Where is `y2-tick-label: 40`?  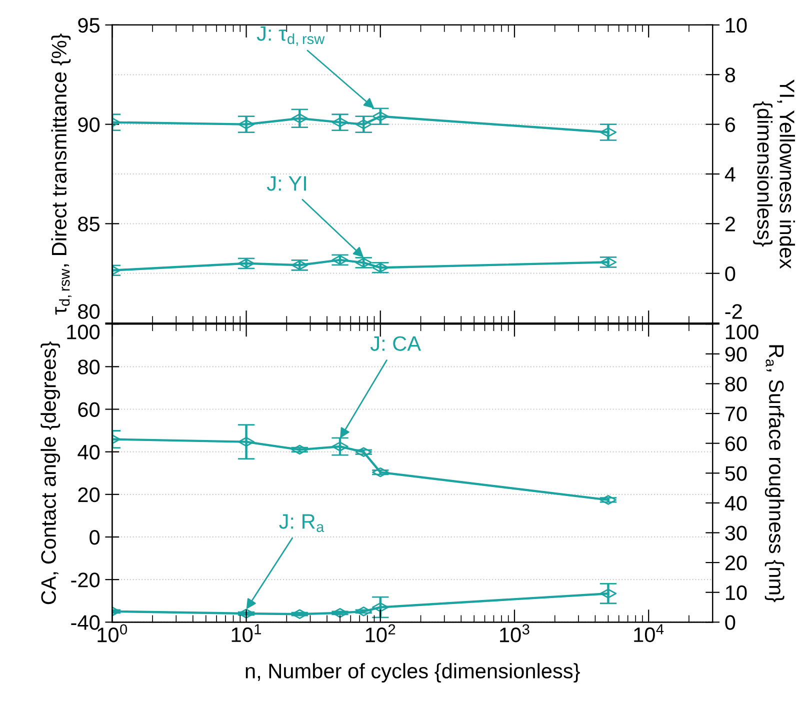 y2-tick-label: 40 is located at coordinates (735, 503).